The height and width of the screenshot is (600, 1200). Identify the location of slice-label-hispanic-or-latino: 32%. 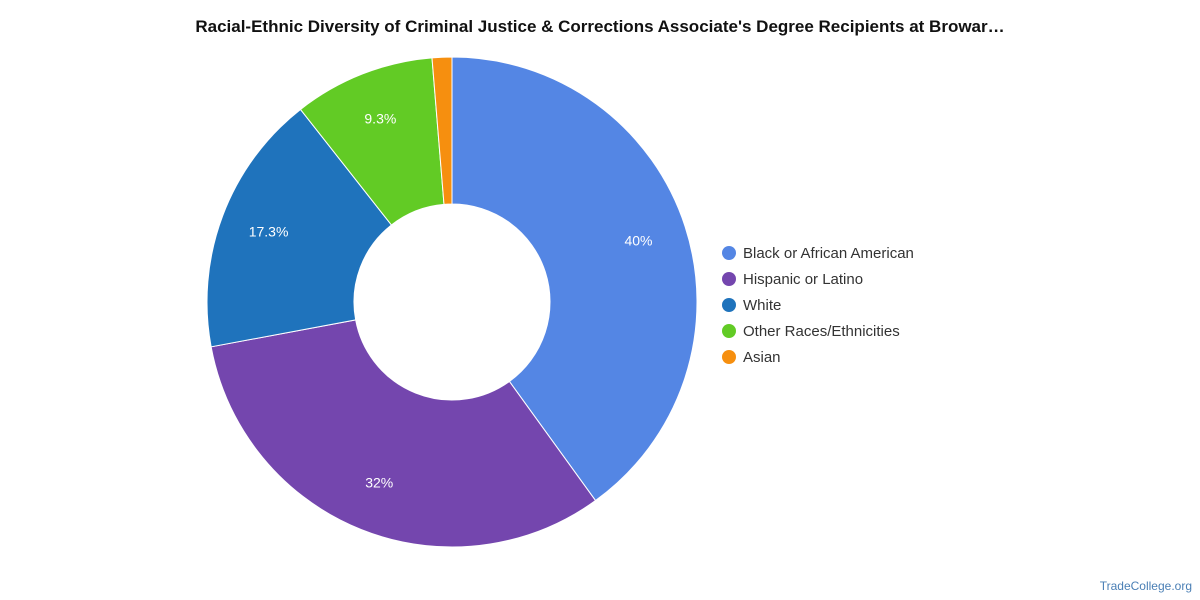
(379, 483).